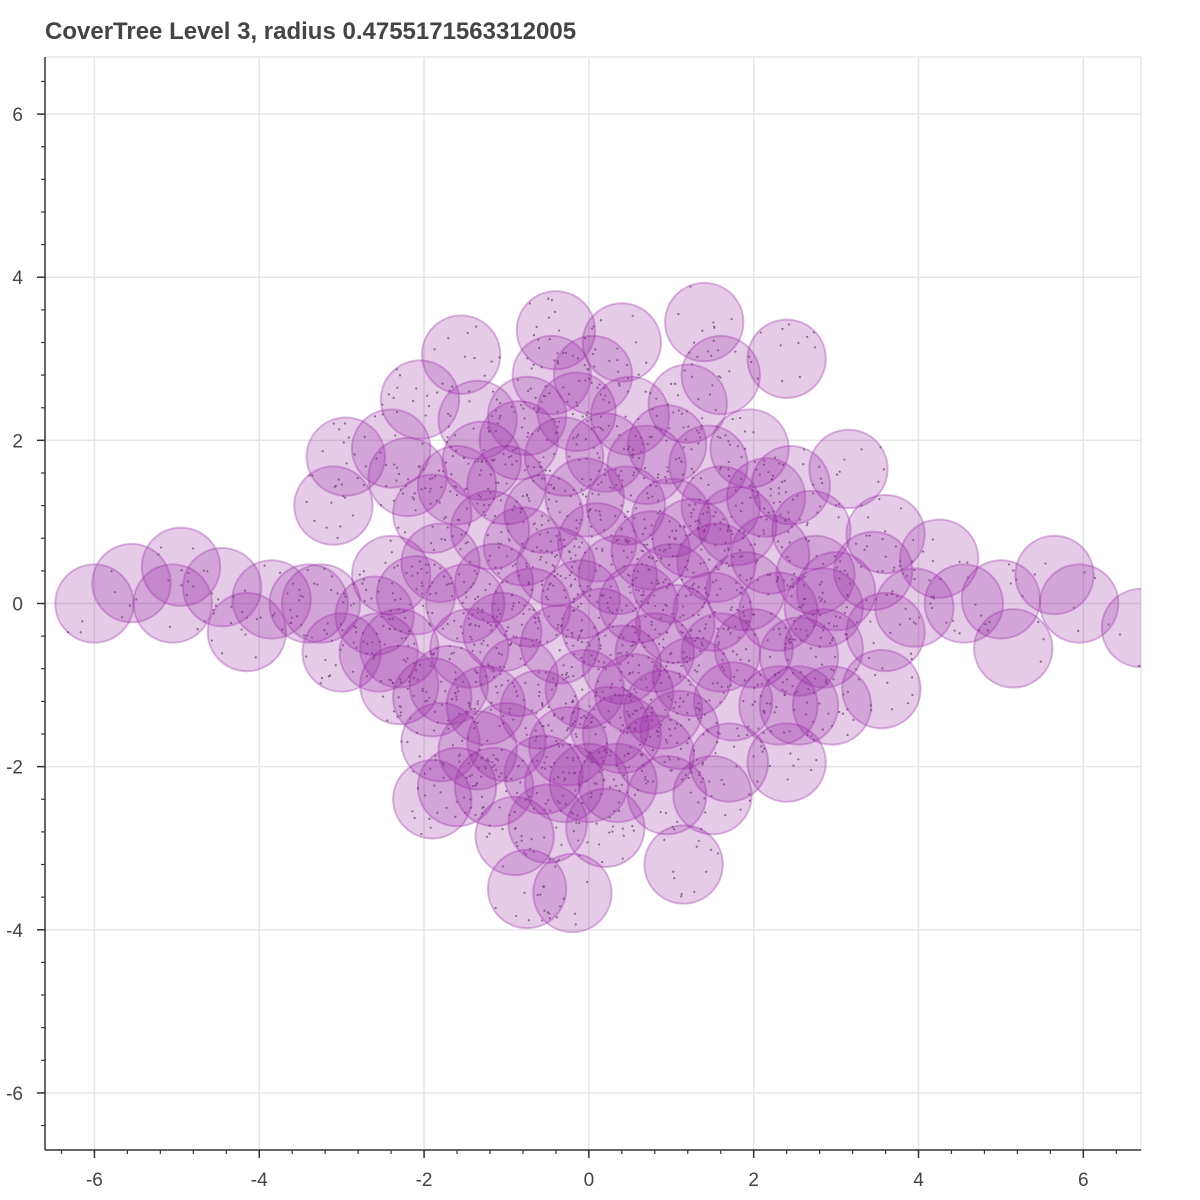 Image resolution: width=1200 pixels, height=1200 pixels. Describe the element at coordinates (17, 605) in the screenshot. I see `y-tick-label: 0` at that location.